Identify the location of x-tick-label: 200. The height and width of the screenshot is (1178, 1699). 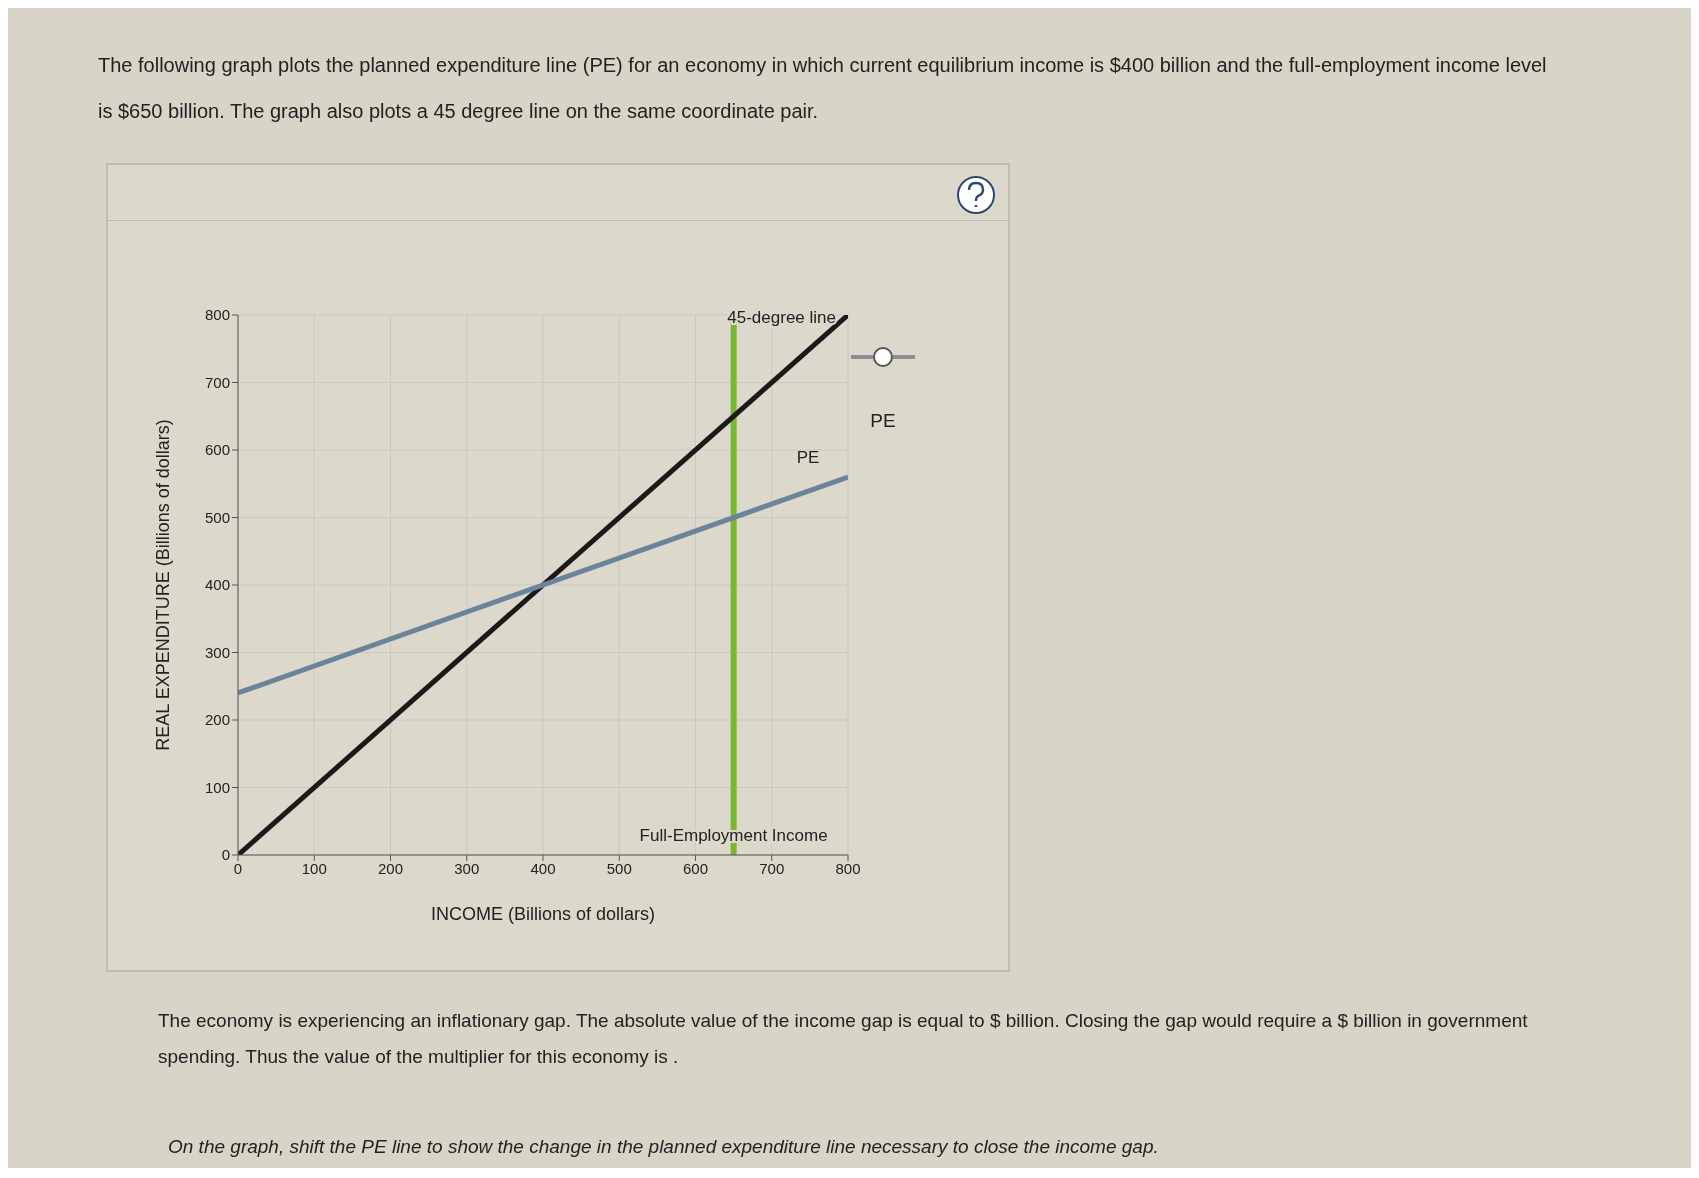
(390, 868).